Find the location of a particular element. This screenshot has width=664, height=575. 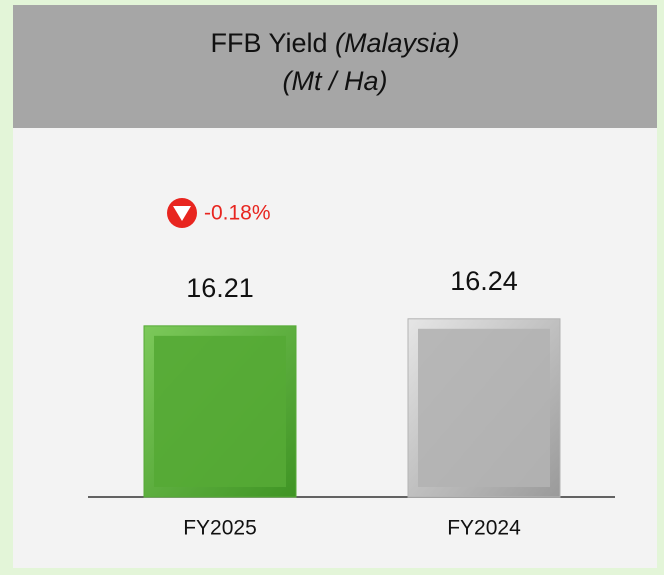

chart-title: FFB Yield (Malaysia) is located at coordinates (334, 43).